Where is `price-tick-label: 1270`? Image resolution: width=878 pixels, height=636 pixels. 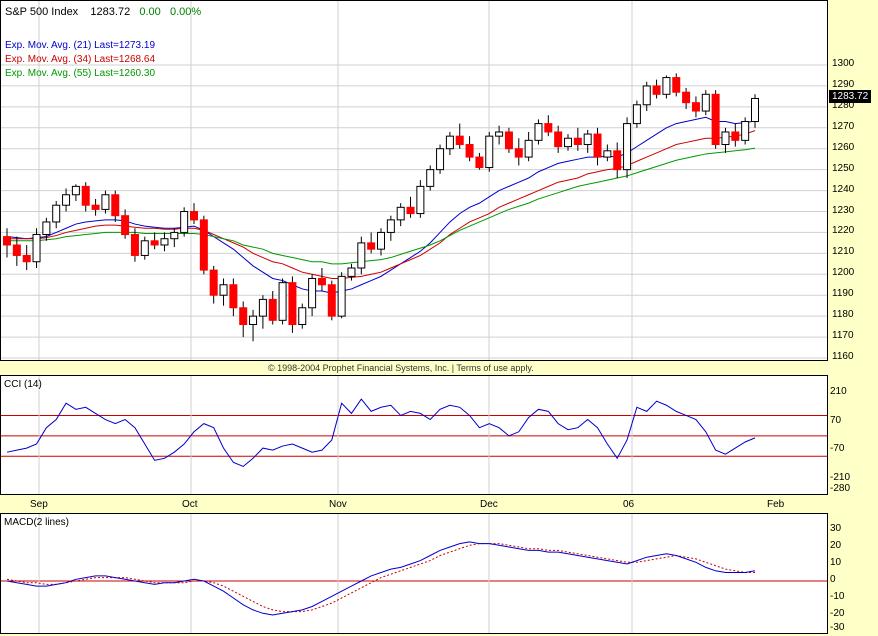 price-tick-label: 1270 is located at coordinates (843, 126).